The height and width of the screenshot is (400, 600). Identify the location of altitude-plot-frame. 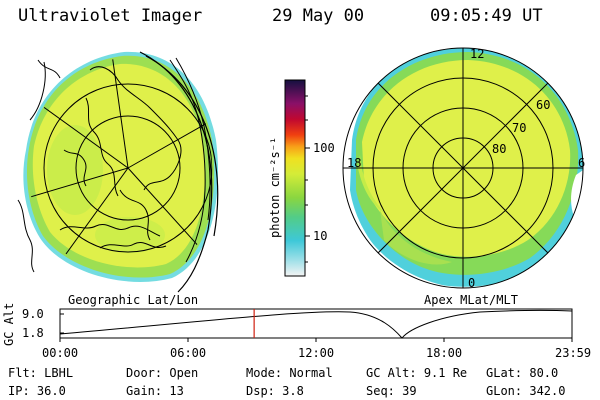
(316, 323).